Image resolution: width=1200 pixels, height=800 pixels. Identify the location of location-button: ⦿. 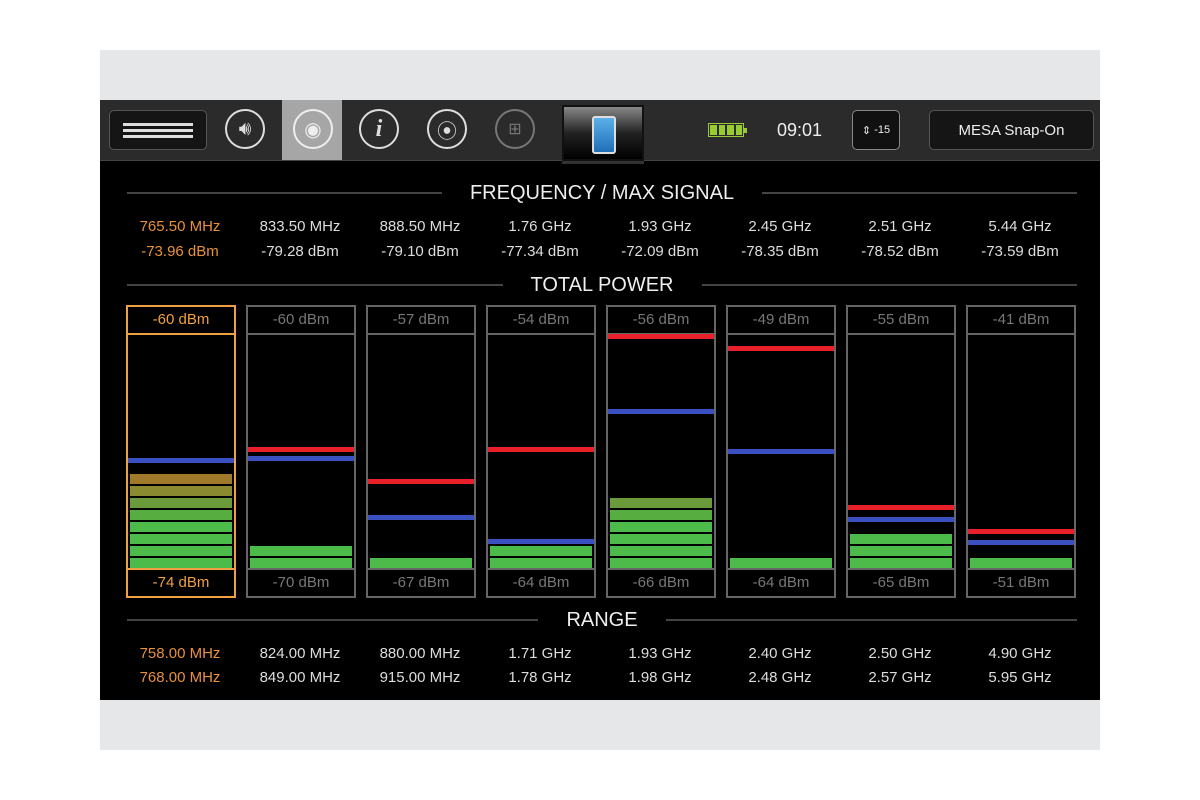
(447, 129).